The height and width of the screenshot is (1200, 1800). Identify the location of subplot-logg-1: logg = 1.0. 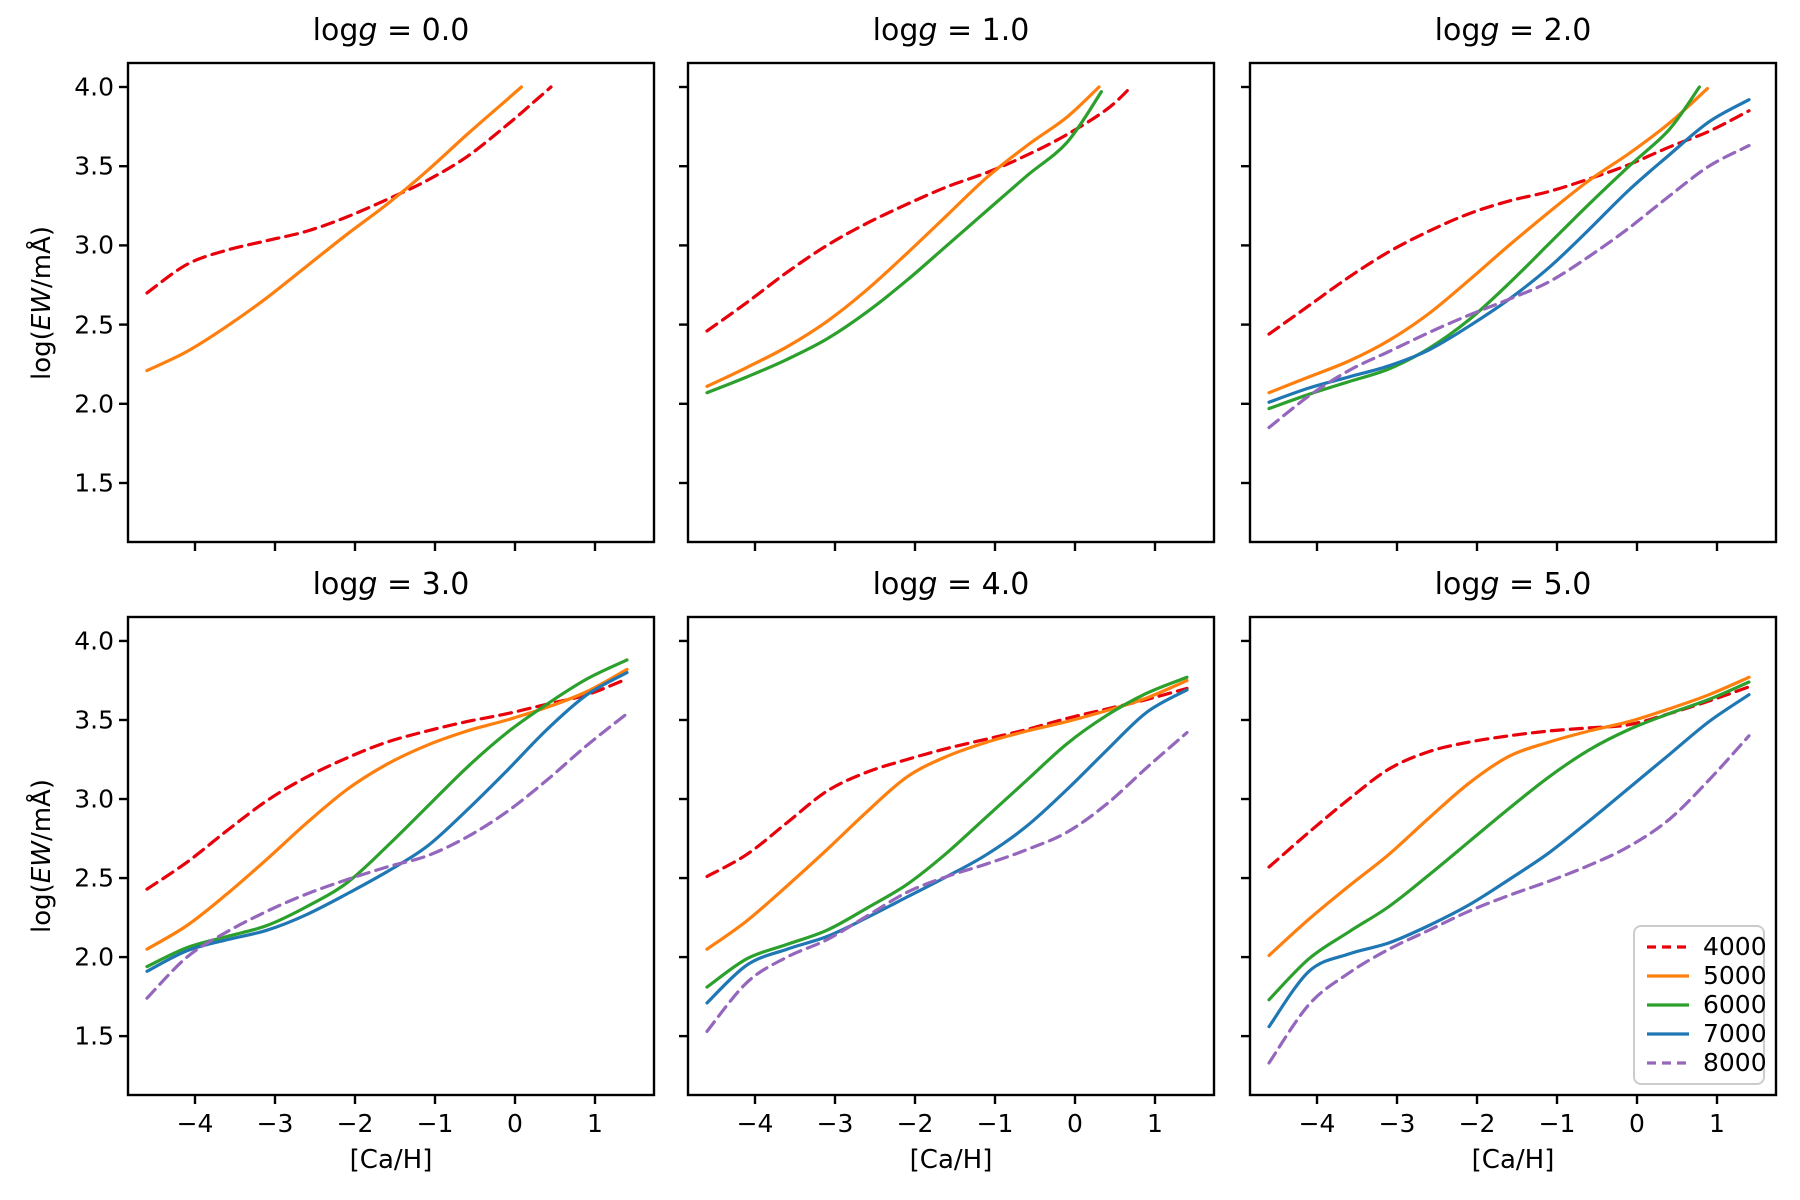
(947, 282).